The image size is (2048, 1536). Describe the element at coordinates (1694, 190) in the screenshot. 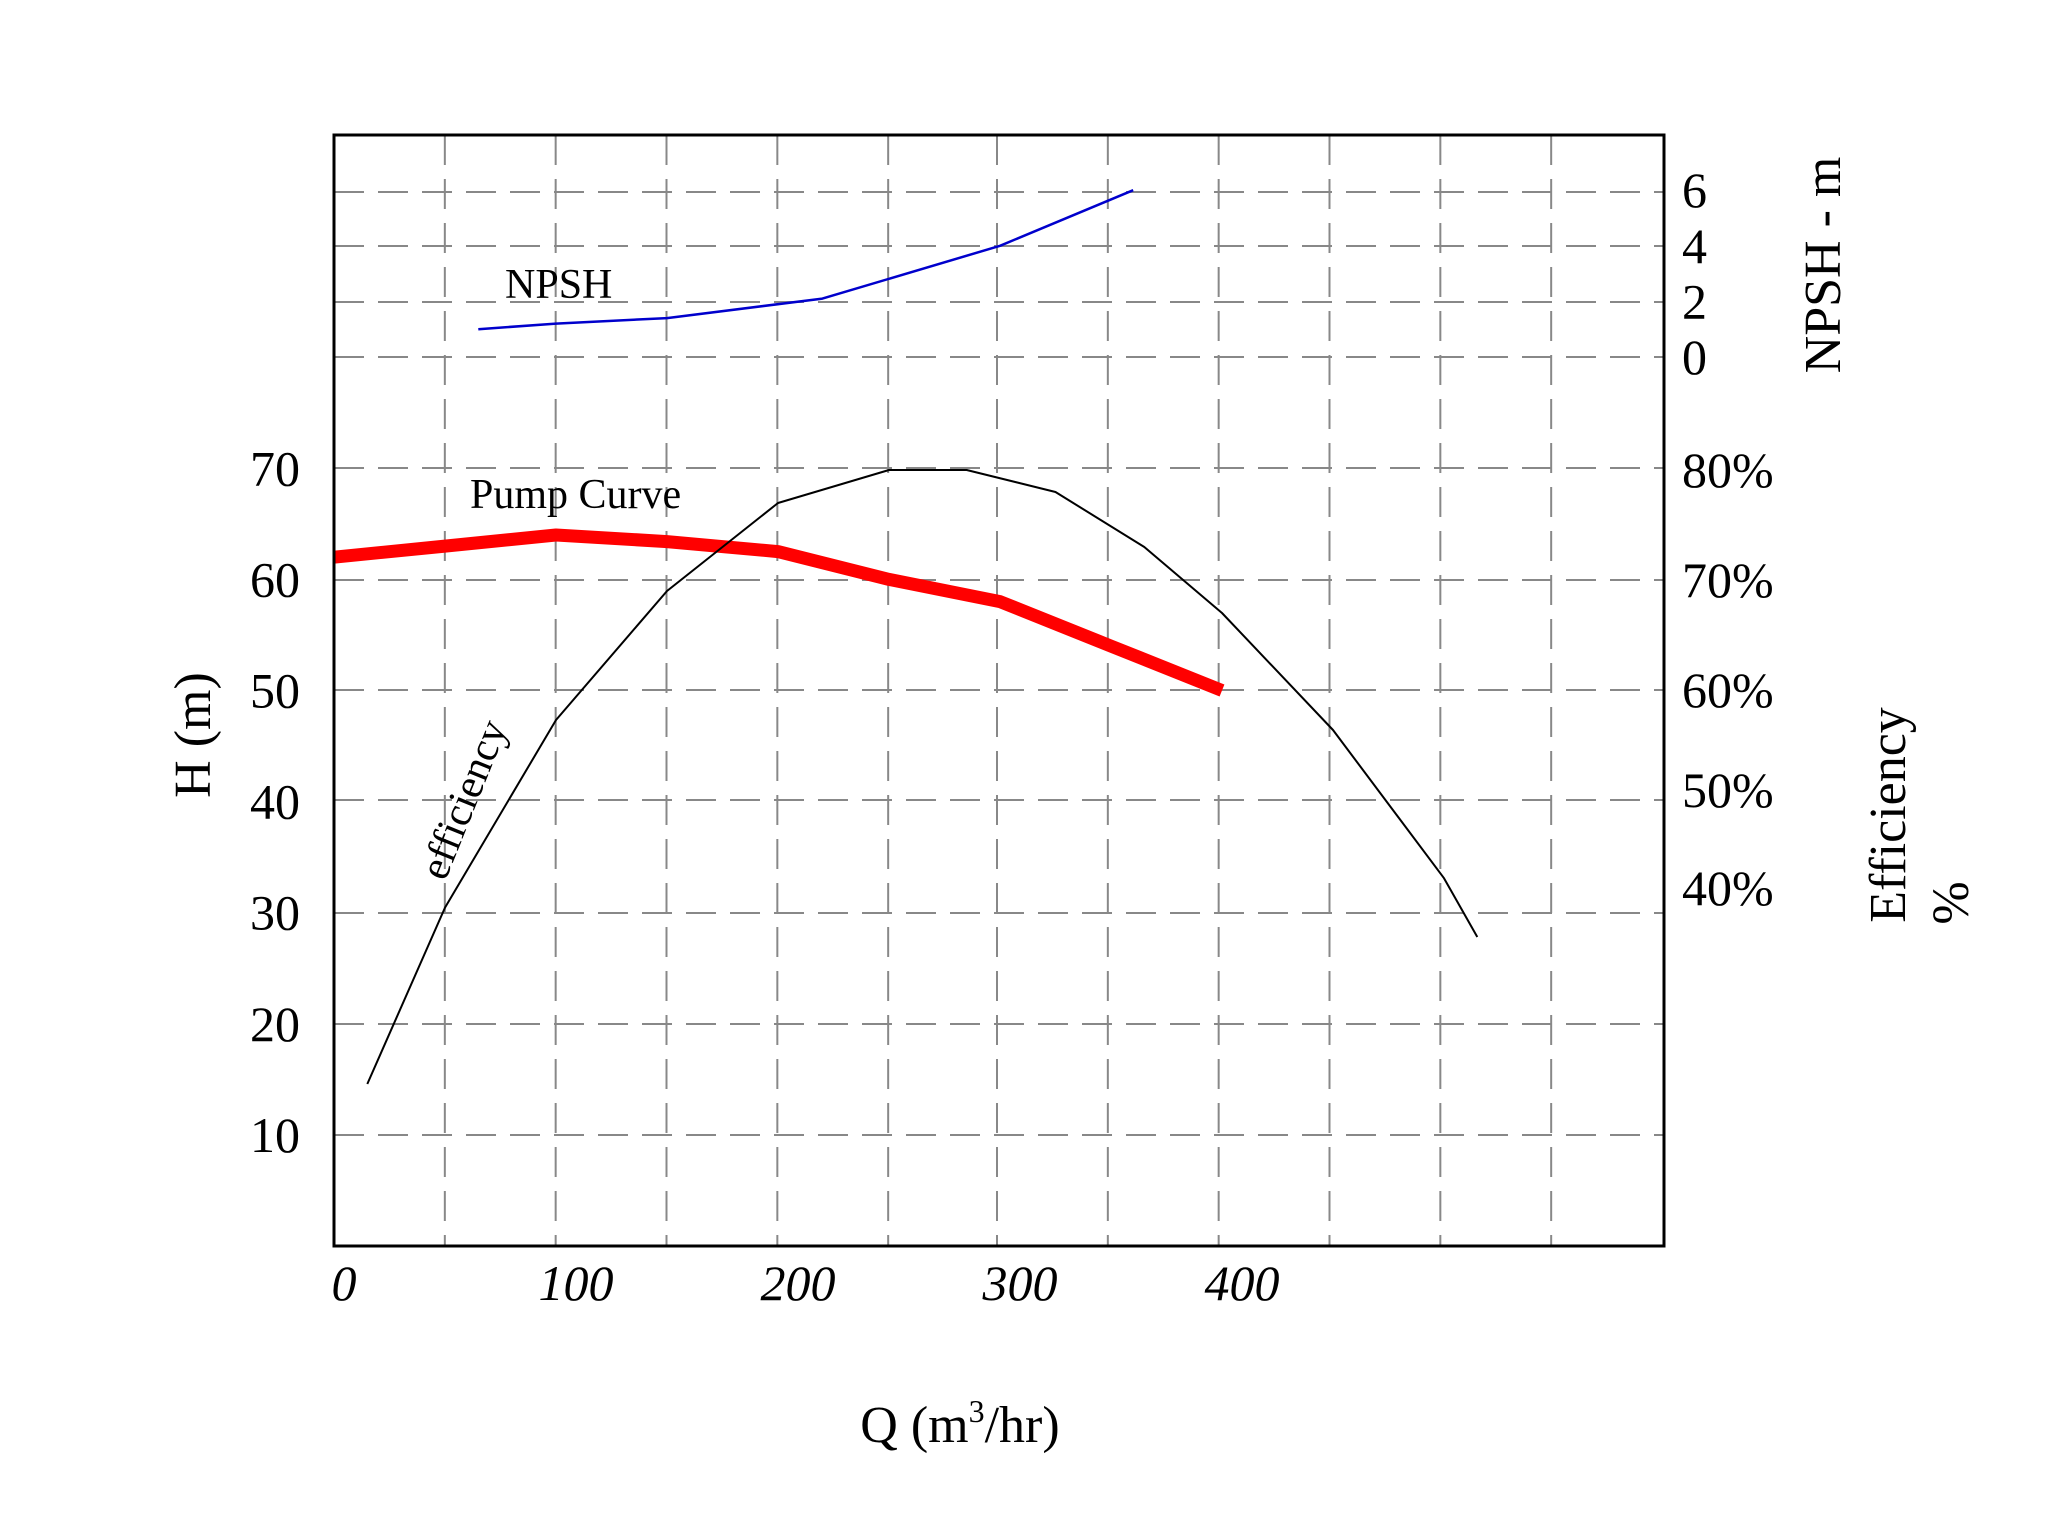

I see `y-npsh-tick-label: 6` at that location.